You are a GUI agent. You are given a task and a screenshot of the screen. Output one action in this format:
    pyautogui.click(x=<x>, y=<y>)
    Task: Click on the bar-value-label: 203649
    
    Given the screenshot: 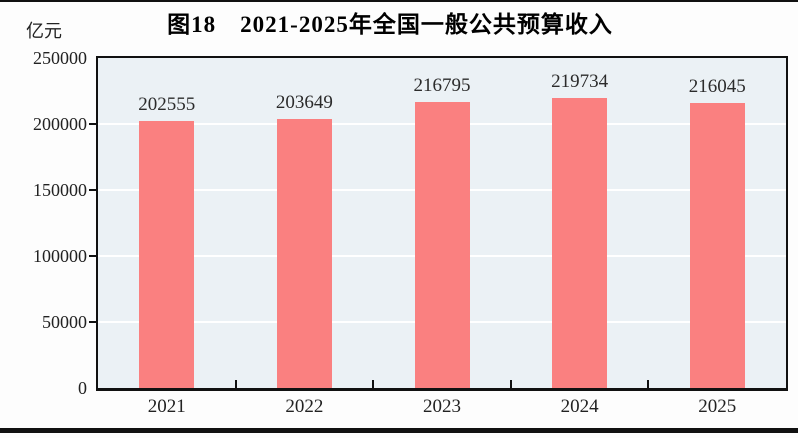 What is the action you would take?
    pyautogui.click(x=304, y=103)
    